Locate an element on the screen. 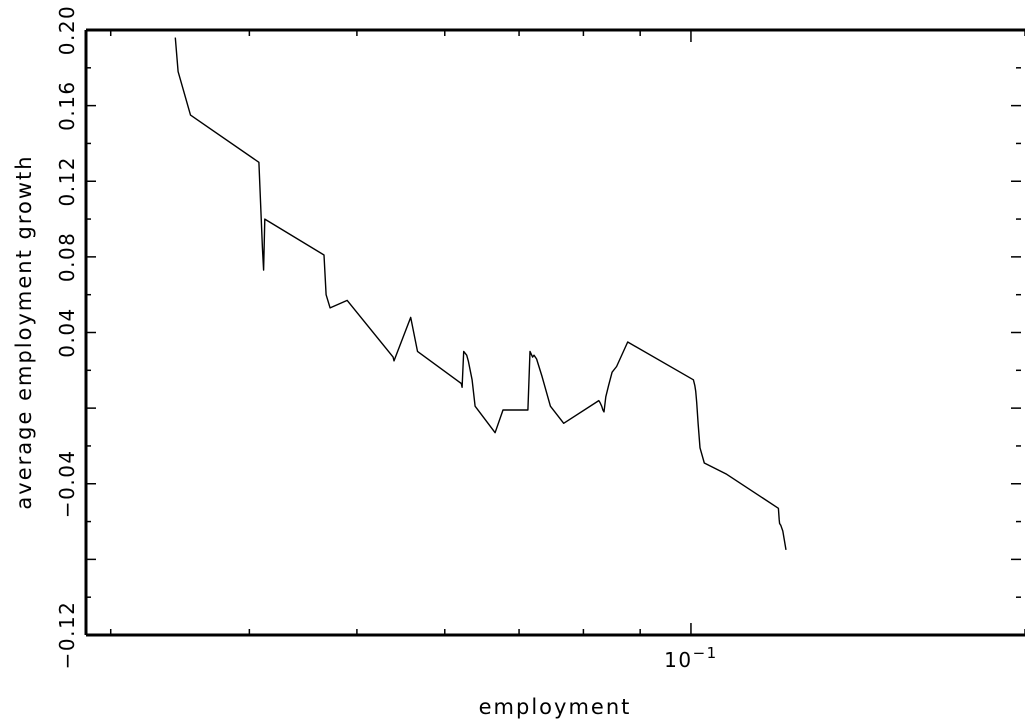 The width and height of the screenshot is (1025, 724). y-tick-label: −0.04 is located at coordinates (67, 483).